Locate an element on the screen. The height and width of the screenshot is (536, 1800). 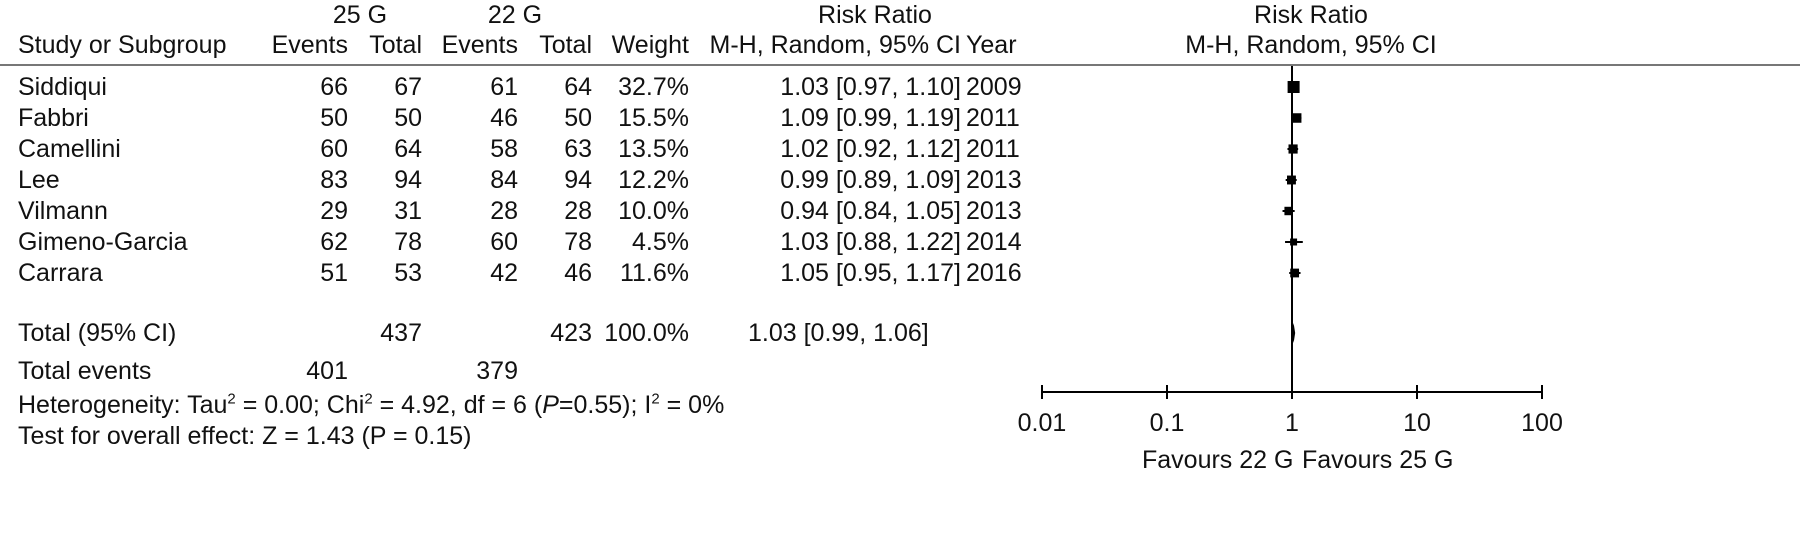
total-g2: 64 is located at coordinates (578, 87).